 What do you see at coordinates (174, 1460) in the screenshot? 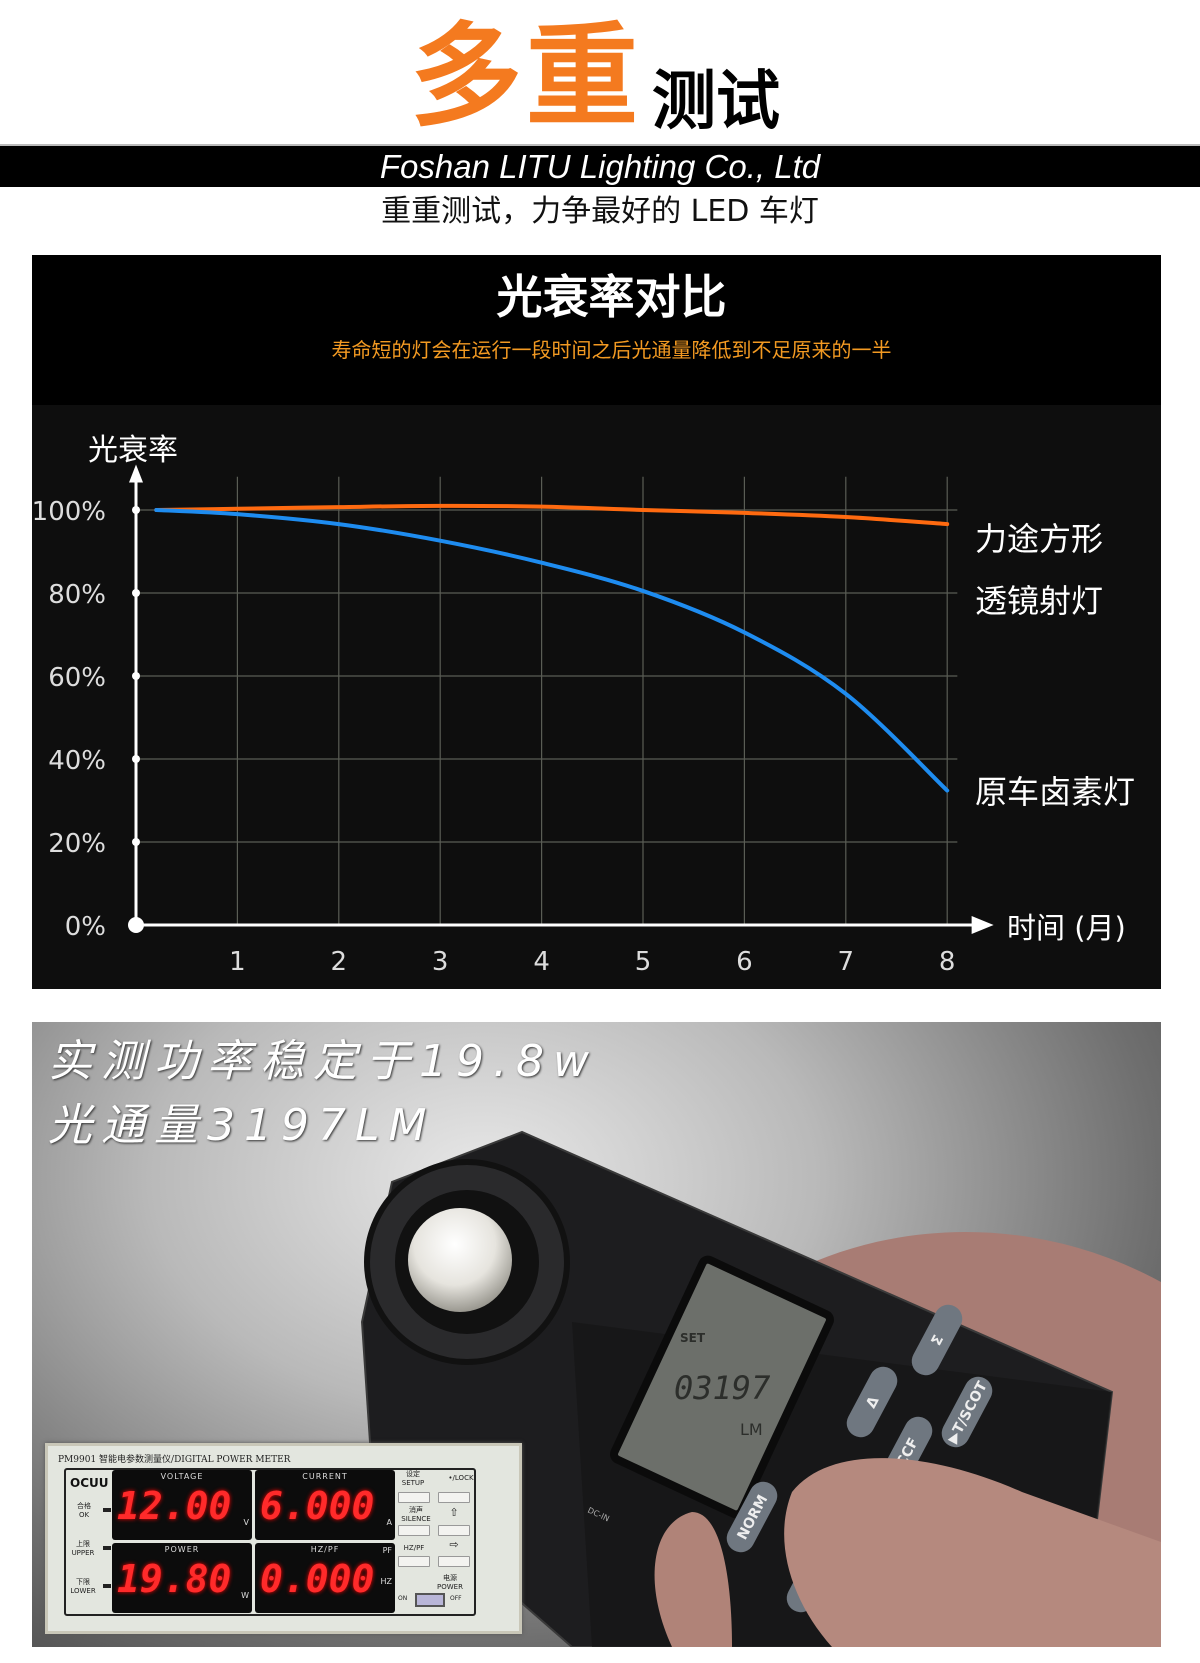
I see `meter-model-title: PM9901 智能电参数测量仪/DIGITAL POWER METER` at bounding box center [174, 1460].